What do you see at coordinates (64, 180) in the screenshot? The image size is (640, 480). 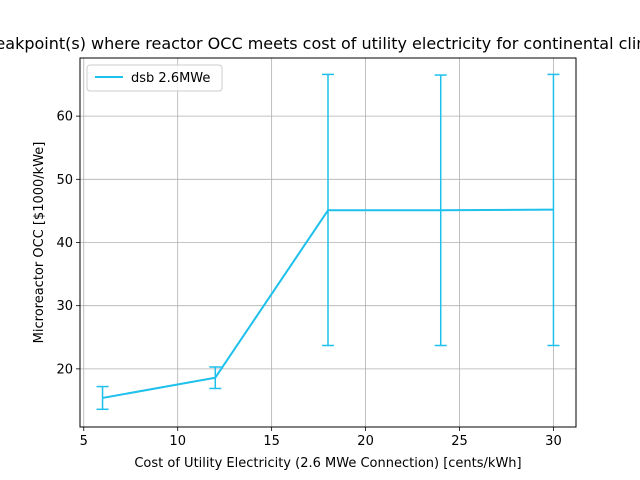 I see `y-tick-label: 50` at bounding box center [64, 180].